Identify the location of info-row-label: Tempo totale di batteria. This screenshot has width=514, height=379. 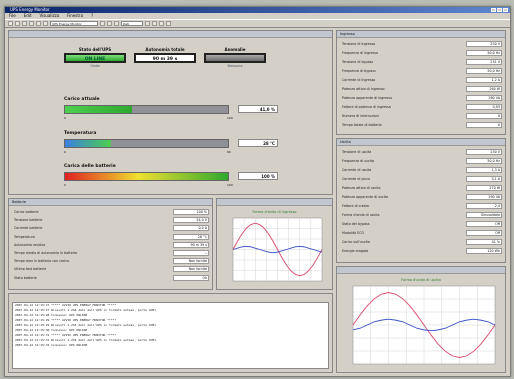
(362, 125).